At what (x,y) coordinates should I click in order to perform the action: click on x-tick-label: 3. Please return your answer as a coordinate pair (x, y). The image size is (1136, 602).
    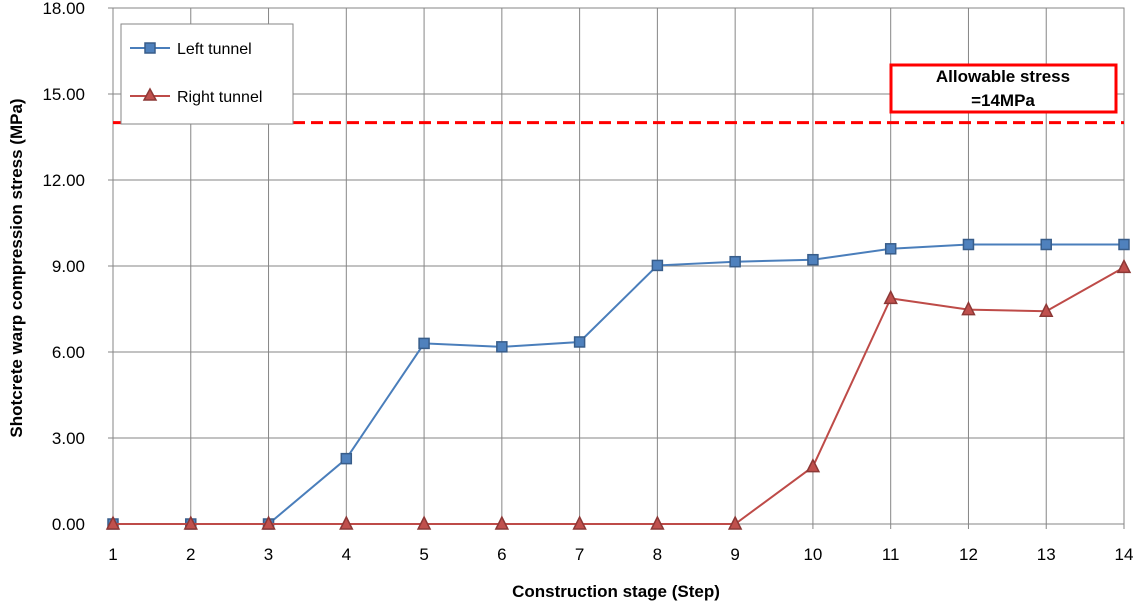
    Looking at the image, I should click on (268, 554).